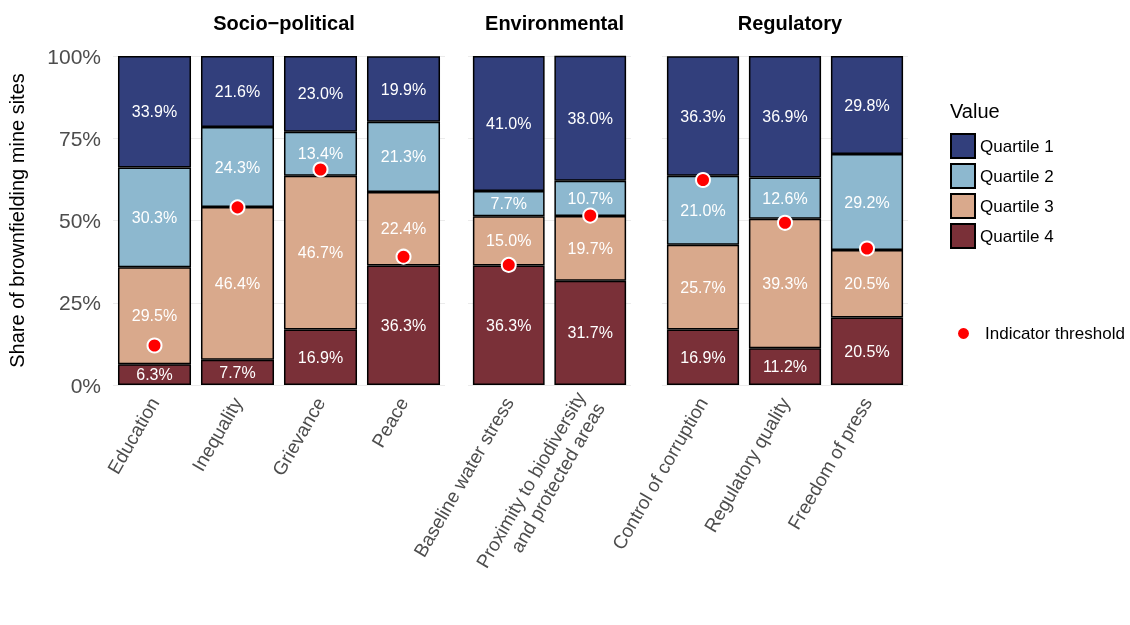  What do you see at coordinates (79, 138) in the screenshot?
I see `y-tick-label: 75%` at bounding box center [79, 138].